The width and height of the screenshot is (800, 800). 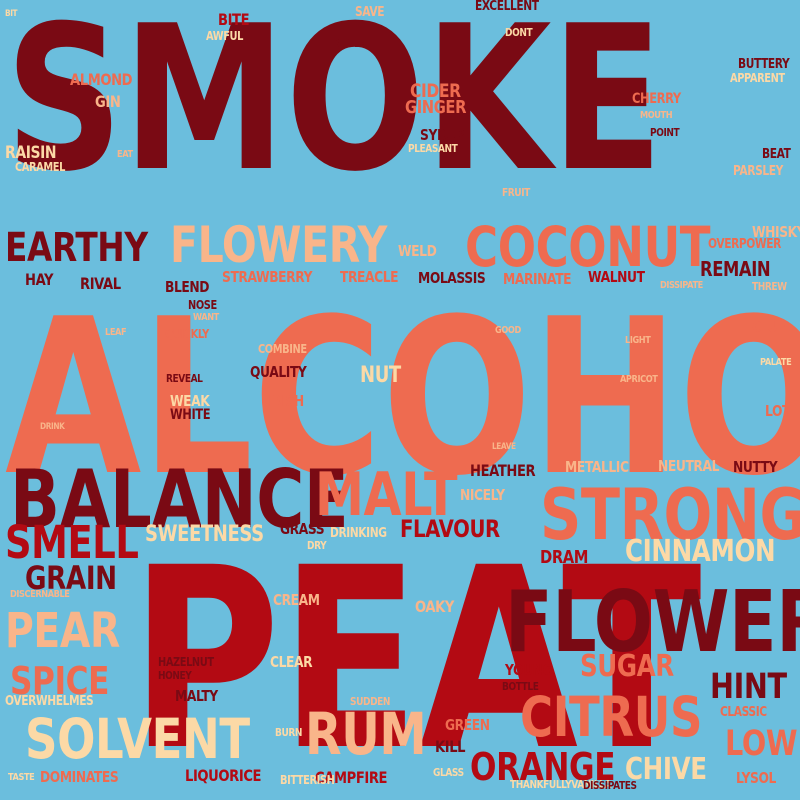 What do you see at coordinates (561, 784) in the screenshot?
I see `word-thankfullyvanilla: THANKFULLYVANILLA` at bounding box center [561, 784].